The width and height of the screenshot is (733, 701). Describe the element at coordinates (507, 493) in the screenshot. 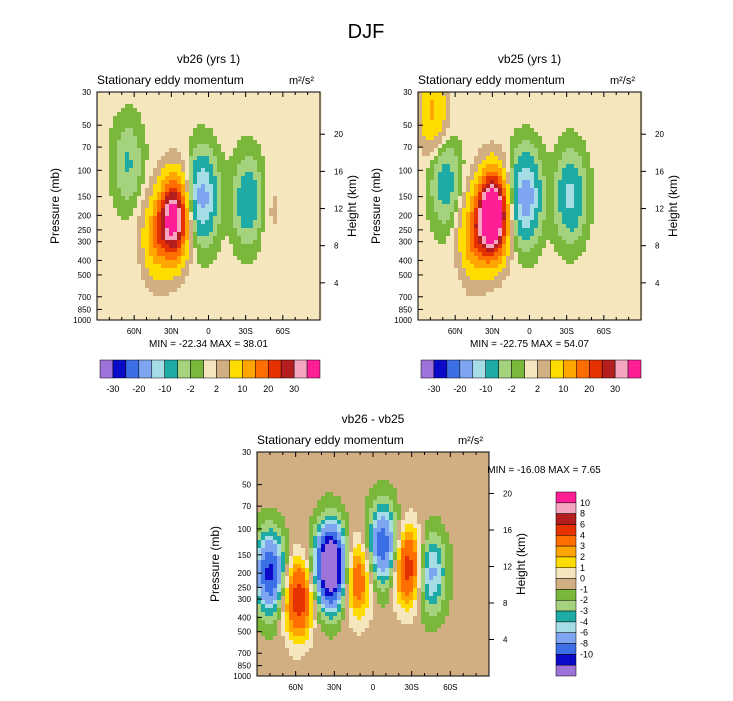

I see `right-tick-label: 20` at that location.